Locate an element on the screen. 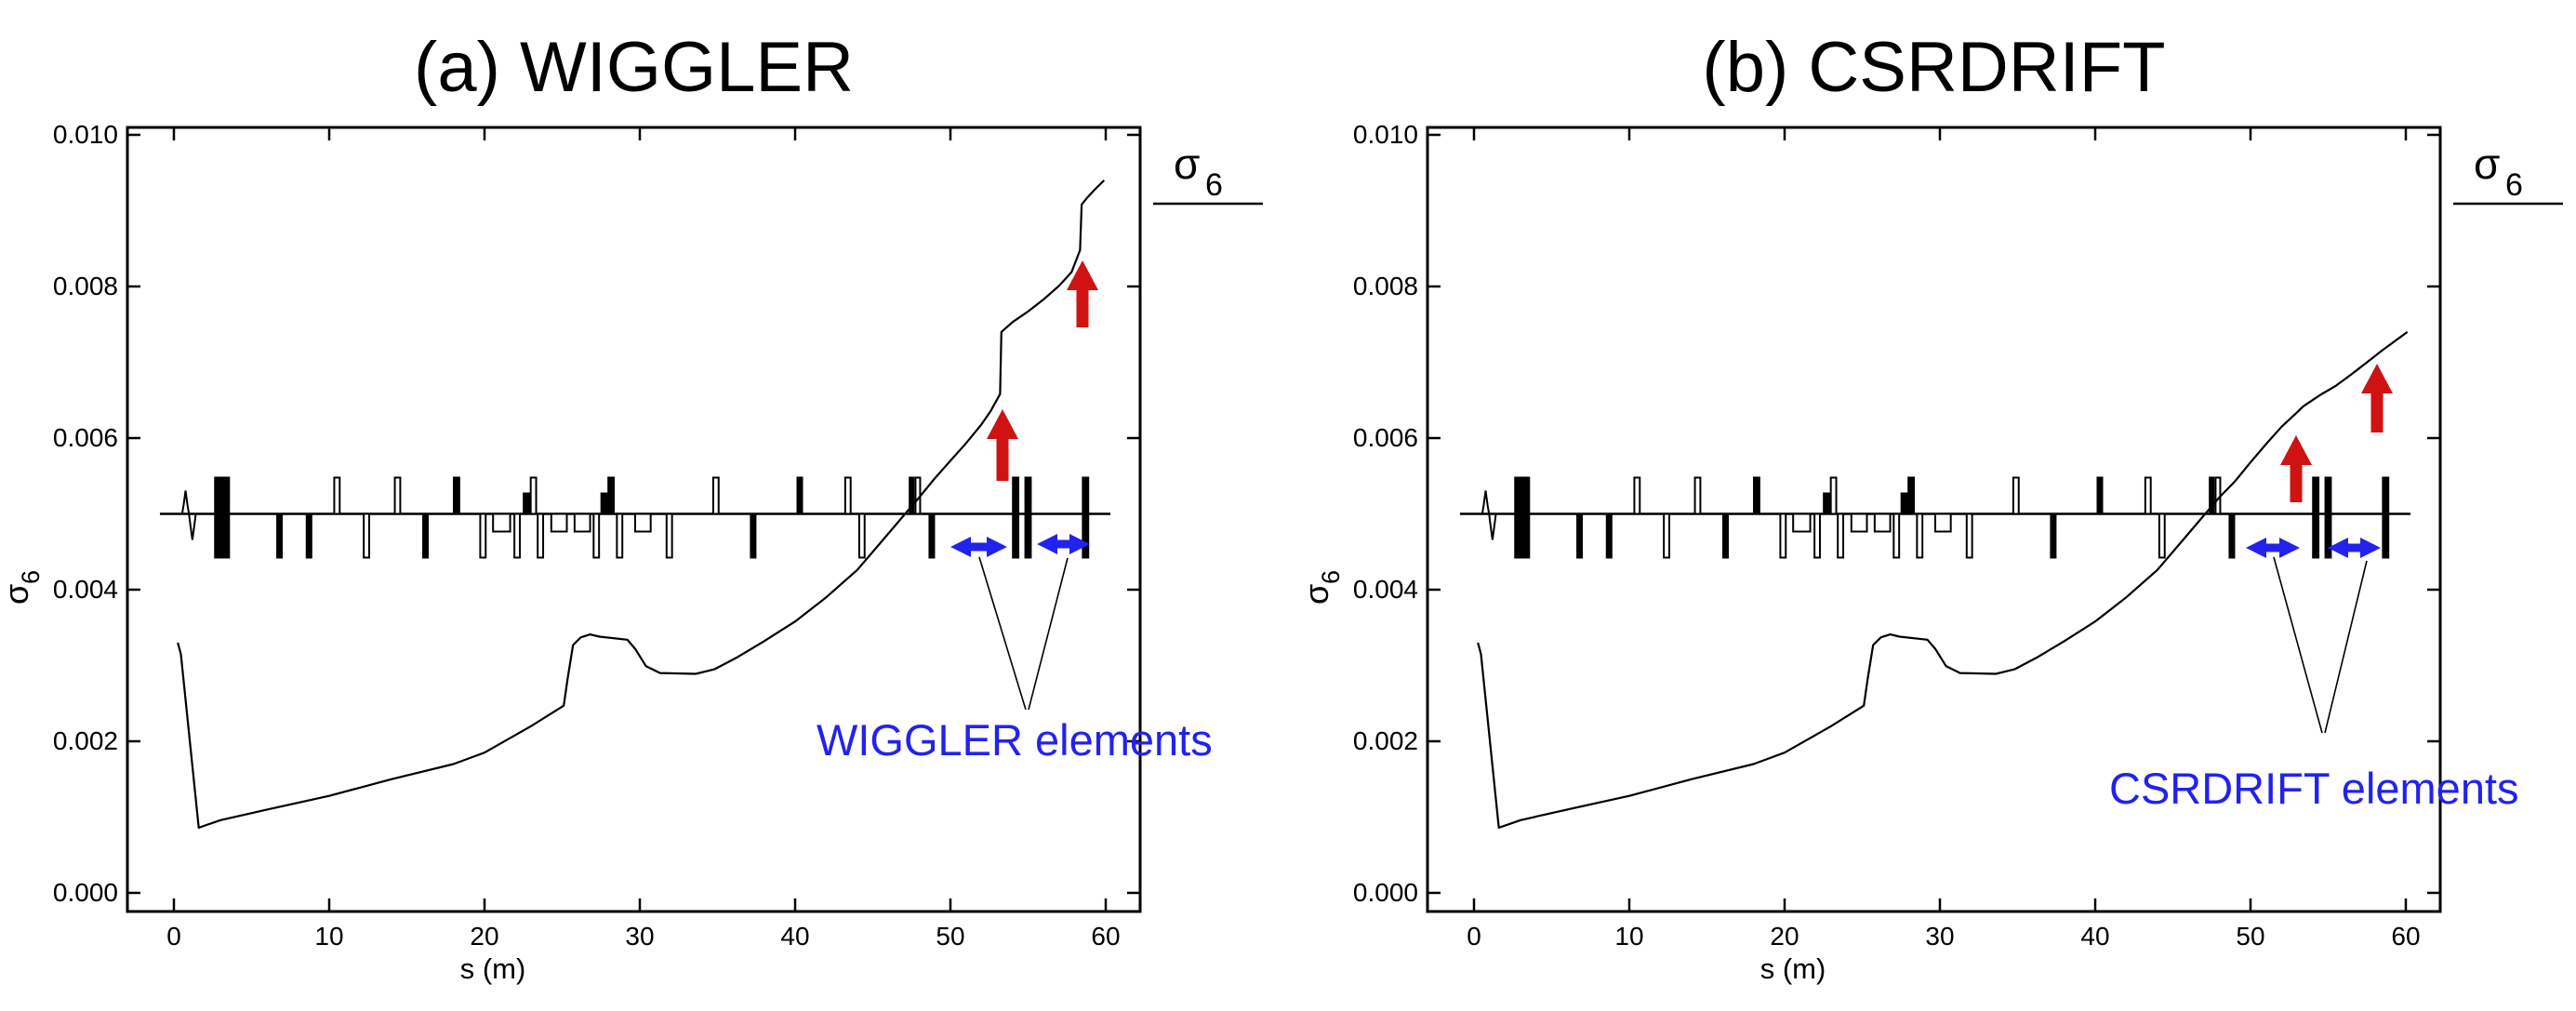 The height and width of the screenshot is (1011, 2576). callout-label: WIGGLER elements is located at coordinates (1015, 740).